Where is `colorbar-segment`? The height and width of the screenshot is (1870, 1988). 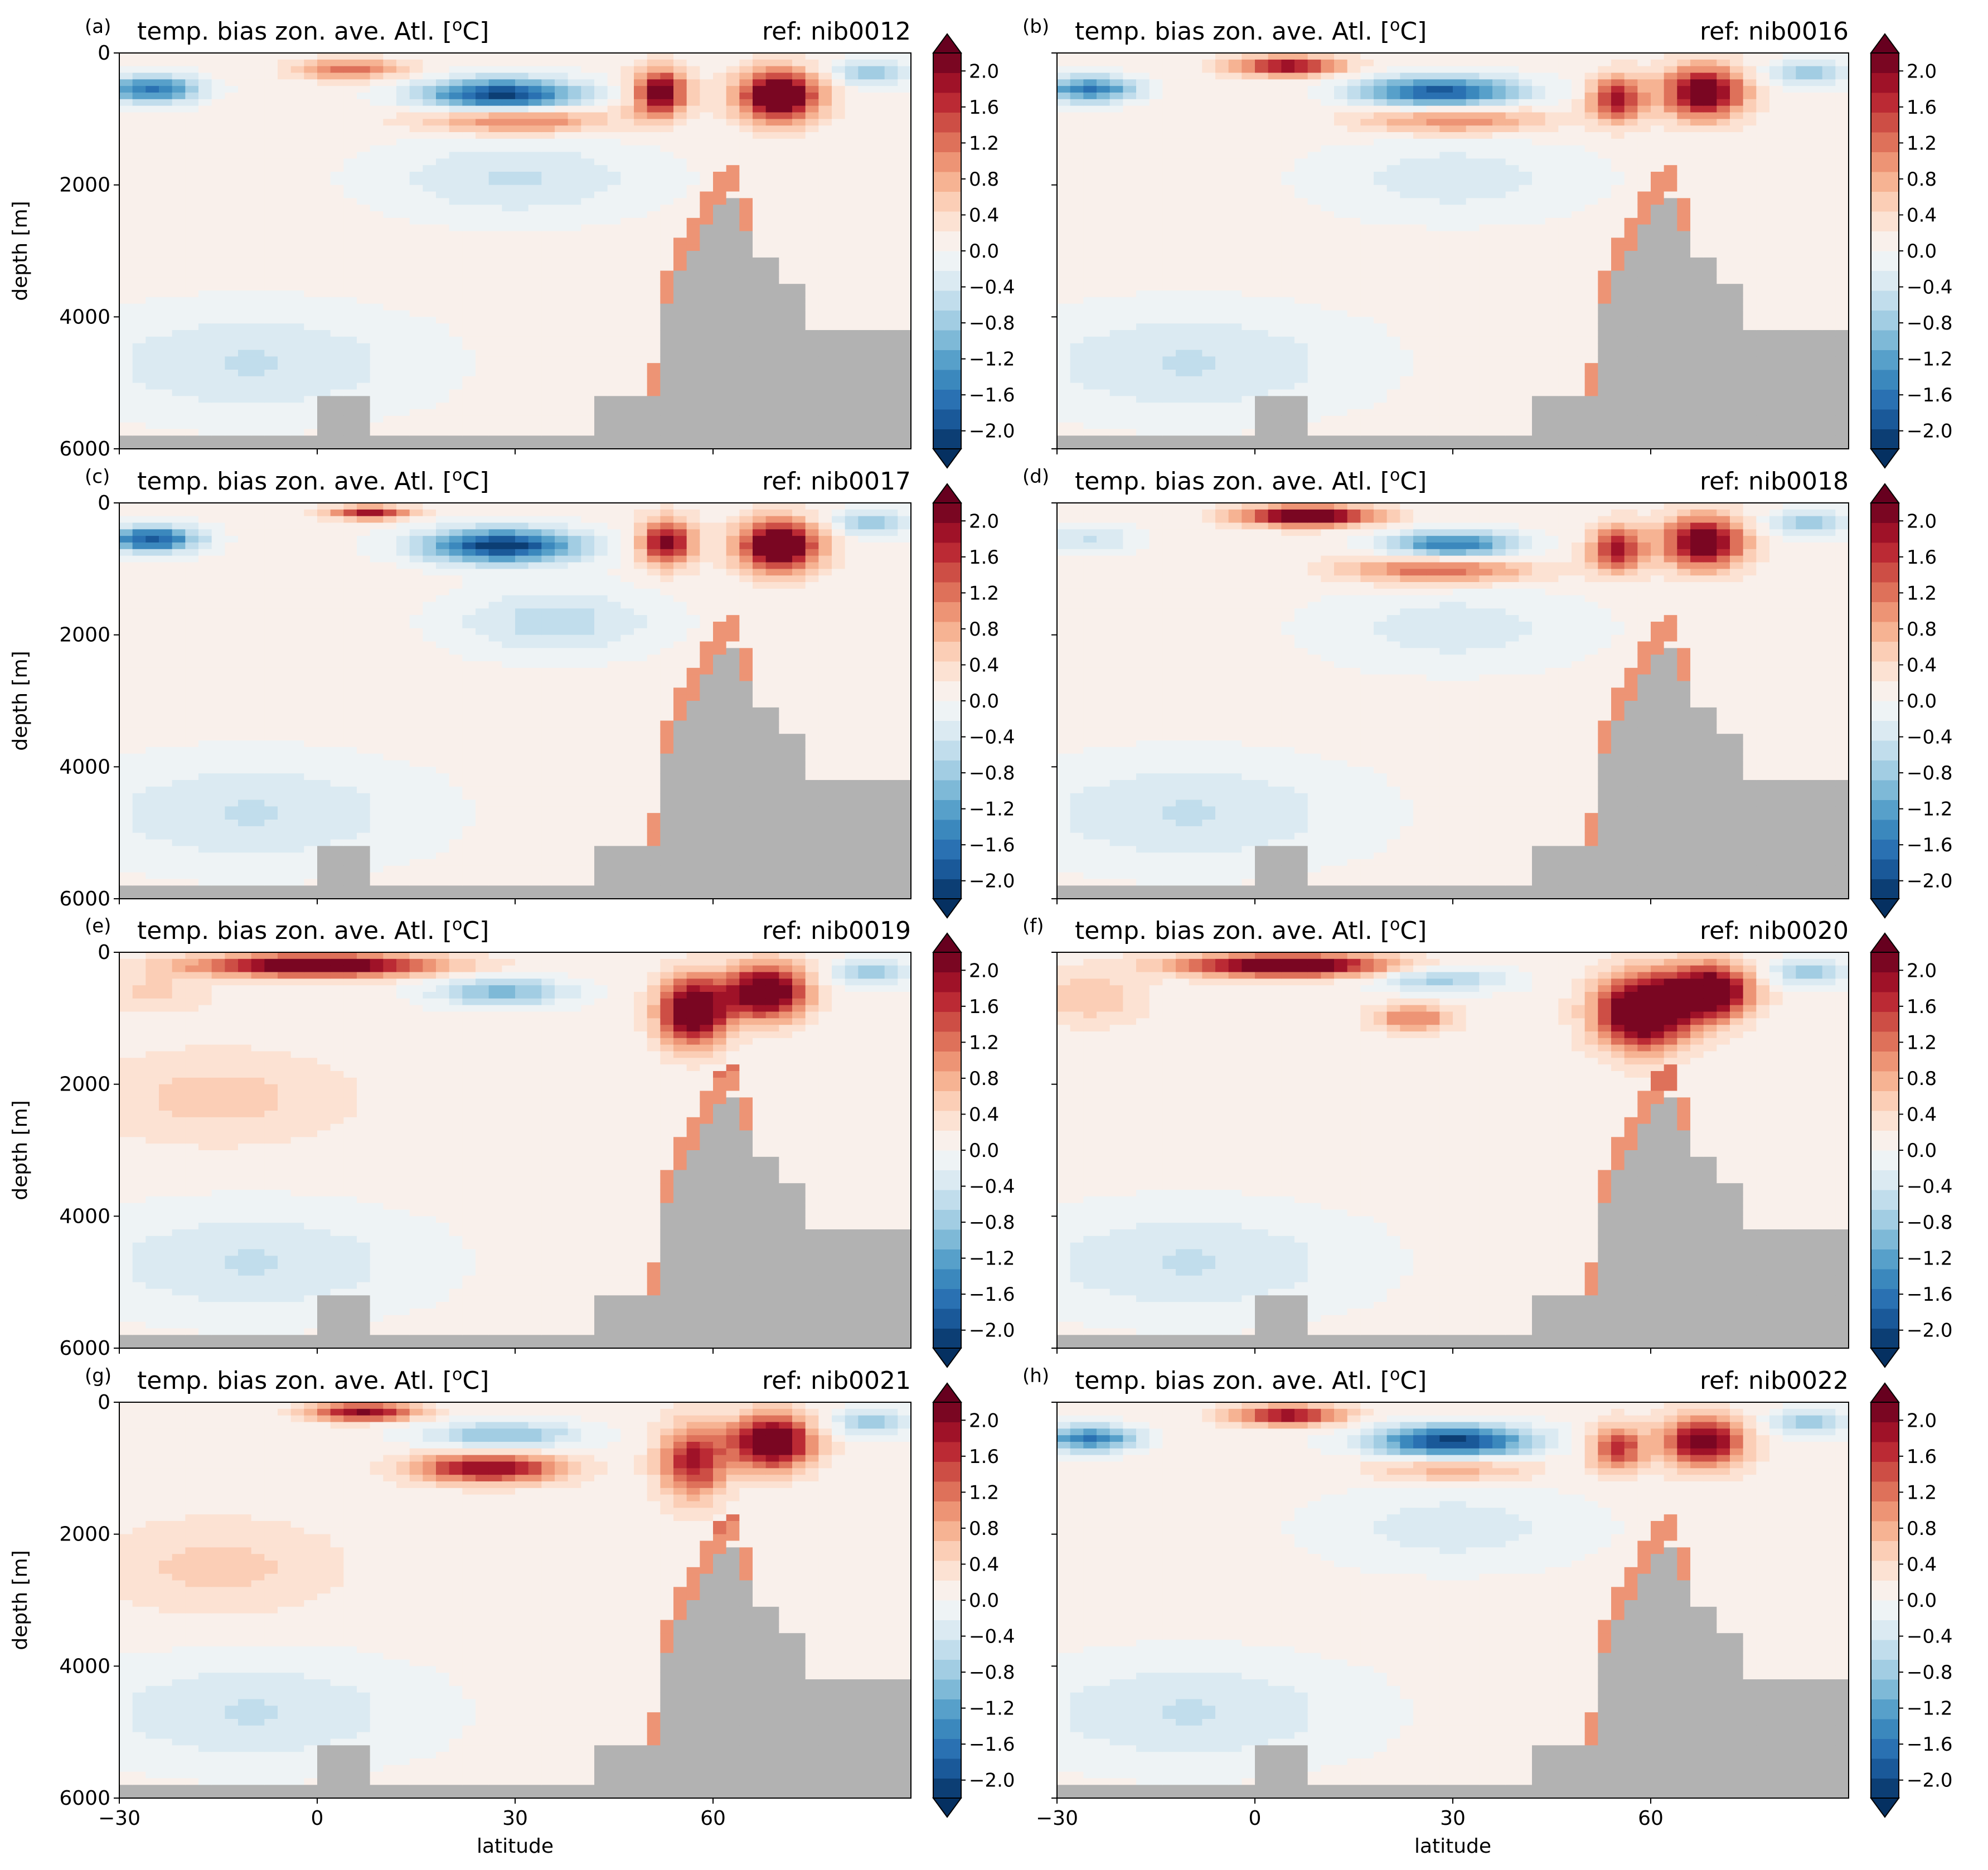 colorbar-segment is located at coordinates (947, 221).